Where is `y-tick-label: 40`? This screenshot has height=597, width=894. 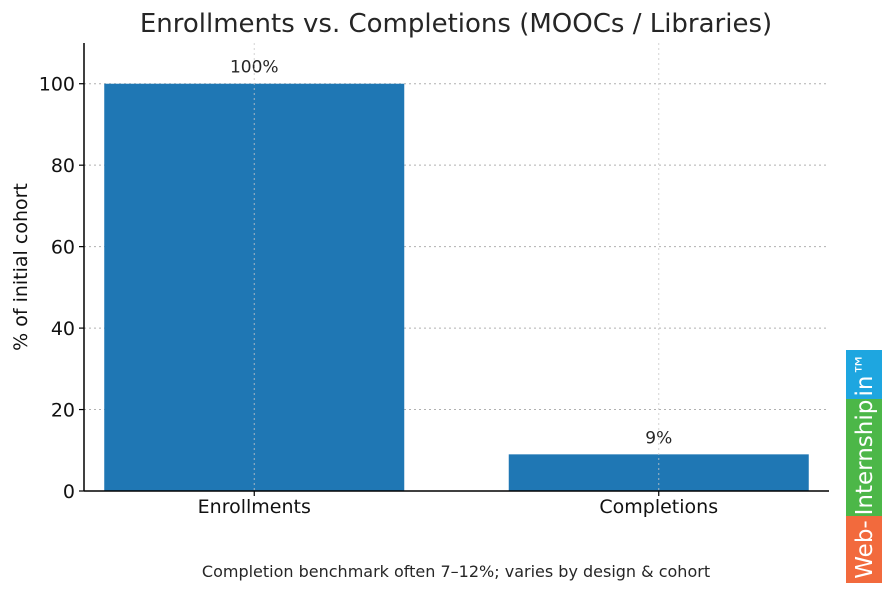
y-tick-label: 40 is located at coordinates (63, 329).